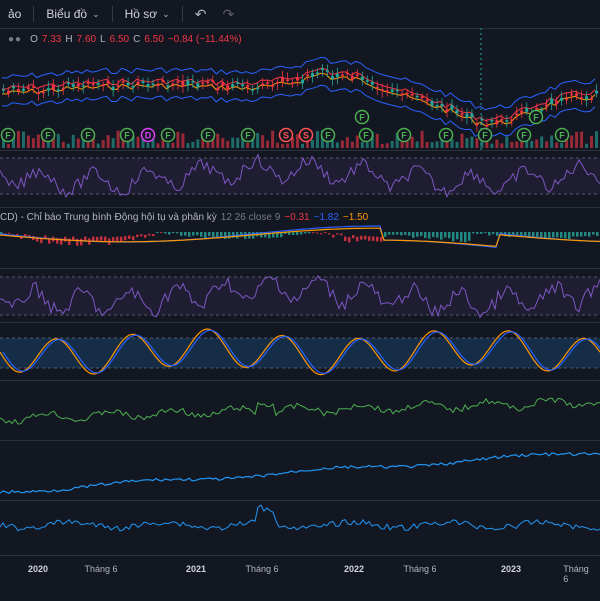 This screenshot has width=600, height=601. What do you see at coordinates (297, 217) in the screenshot?
I see `macd-histogram-value: −0.31` at bounding box center [297, 217].